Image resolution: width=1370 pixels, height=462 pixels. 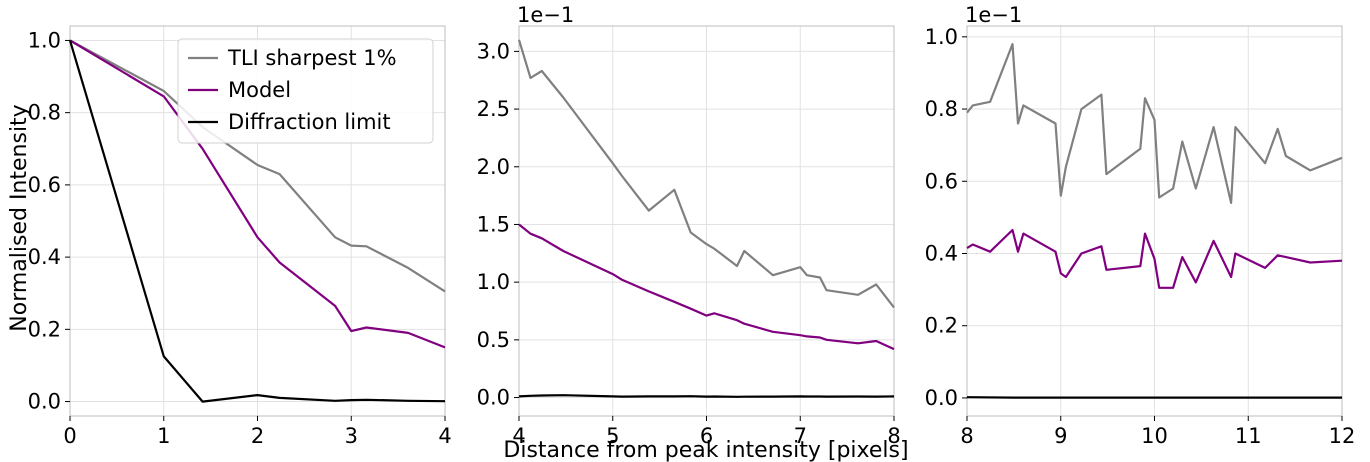 What do you see at coordinates (706, 436) in the screenshot?
I see `x-tick-label: 6` at bounding box center [706, 436].